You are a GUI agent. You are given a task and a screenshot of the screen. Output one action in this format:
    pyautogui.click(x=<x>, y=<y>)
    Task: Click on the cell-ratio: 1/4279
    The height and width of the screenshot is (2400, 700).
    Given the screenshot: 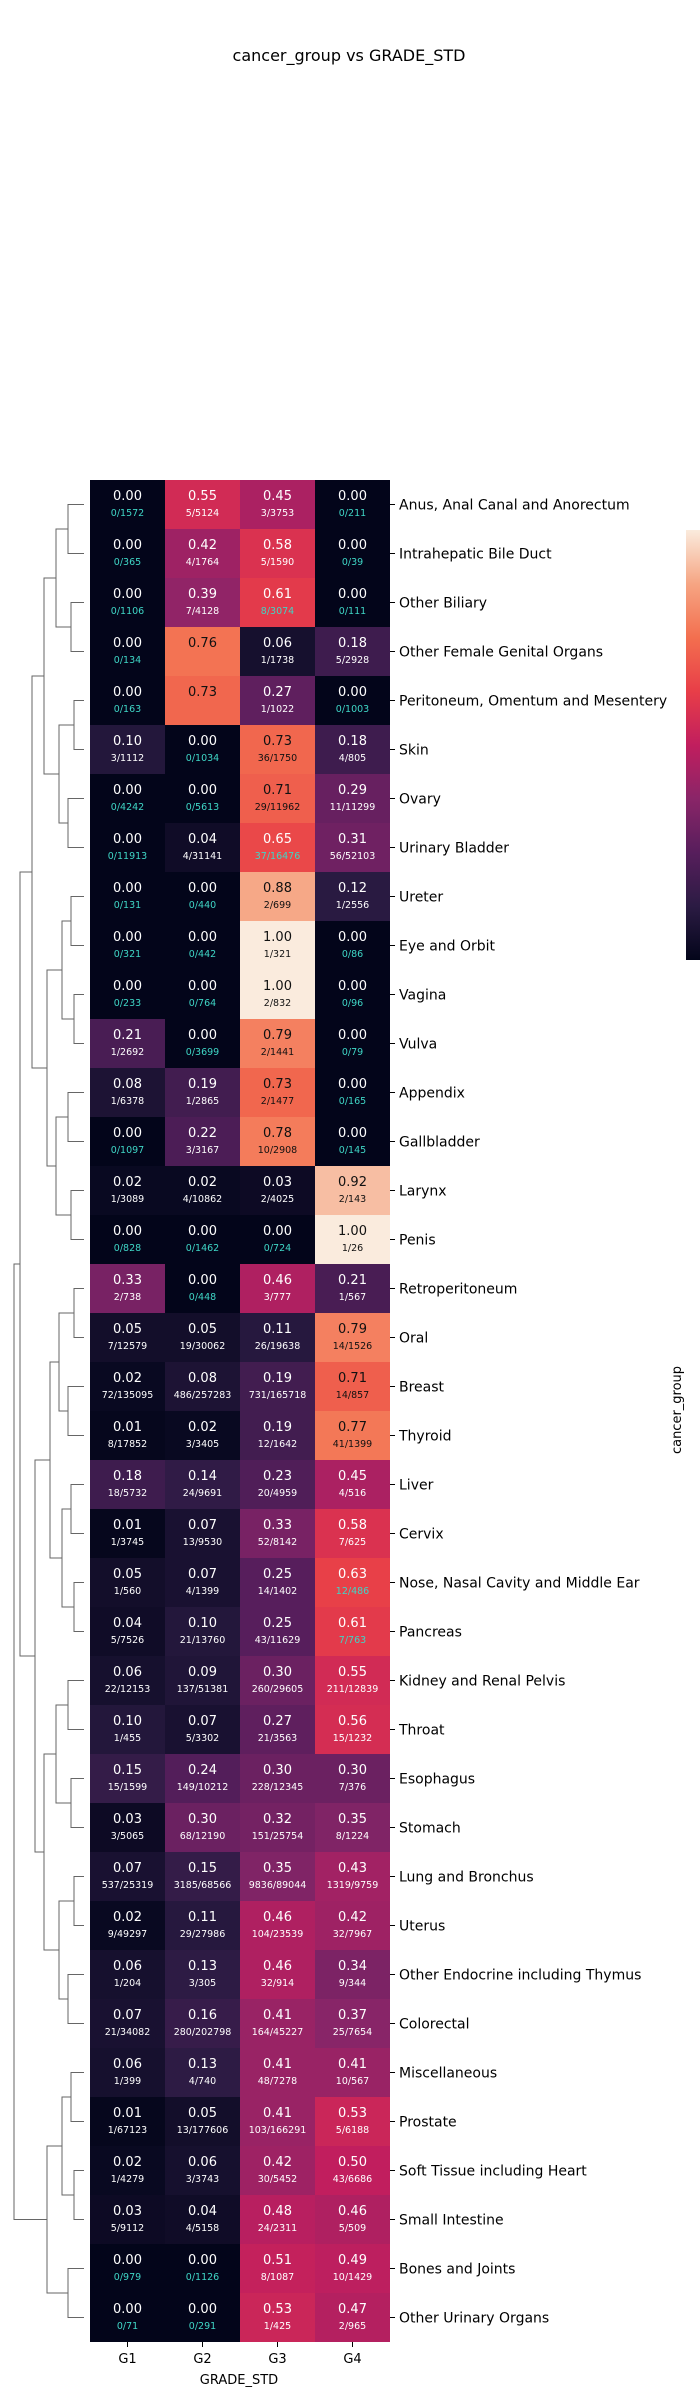 What is the action you would take?
    pyautogui.click(x=127, y=2179)
    